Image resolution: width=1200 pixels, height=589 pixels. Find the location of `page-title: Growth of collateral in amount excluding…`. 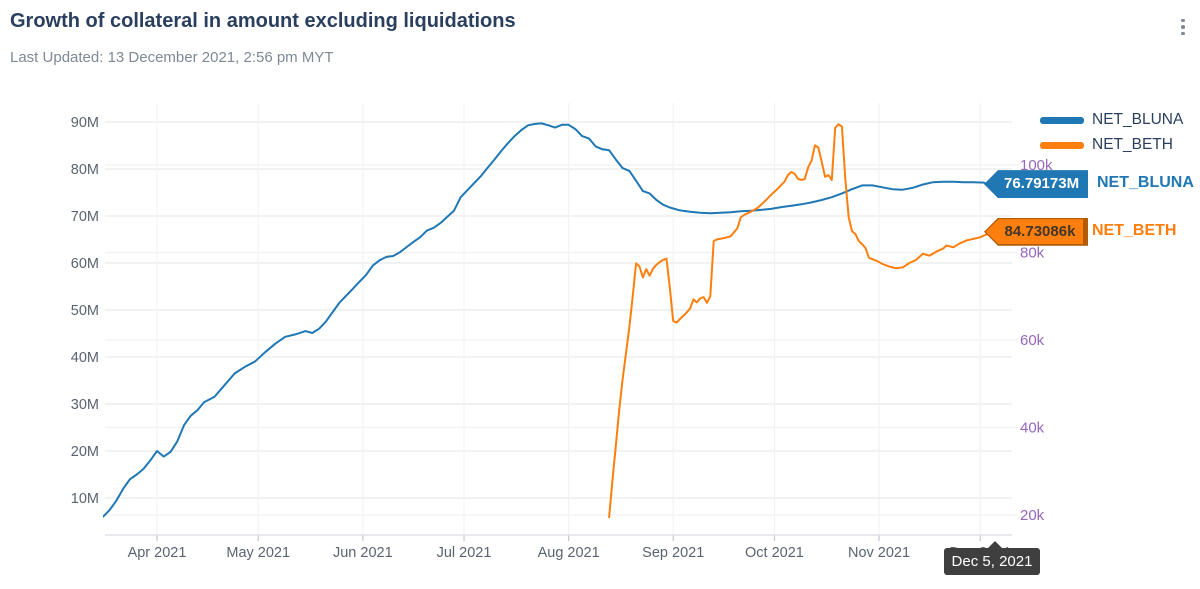

page-title: Growth of collateral in amount excluding… is located at coordinates (263, 21).